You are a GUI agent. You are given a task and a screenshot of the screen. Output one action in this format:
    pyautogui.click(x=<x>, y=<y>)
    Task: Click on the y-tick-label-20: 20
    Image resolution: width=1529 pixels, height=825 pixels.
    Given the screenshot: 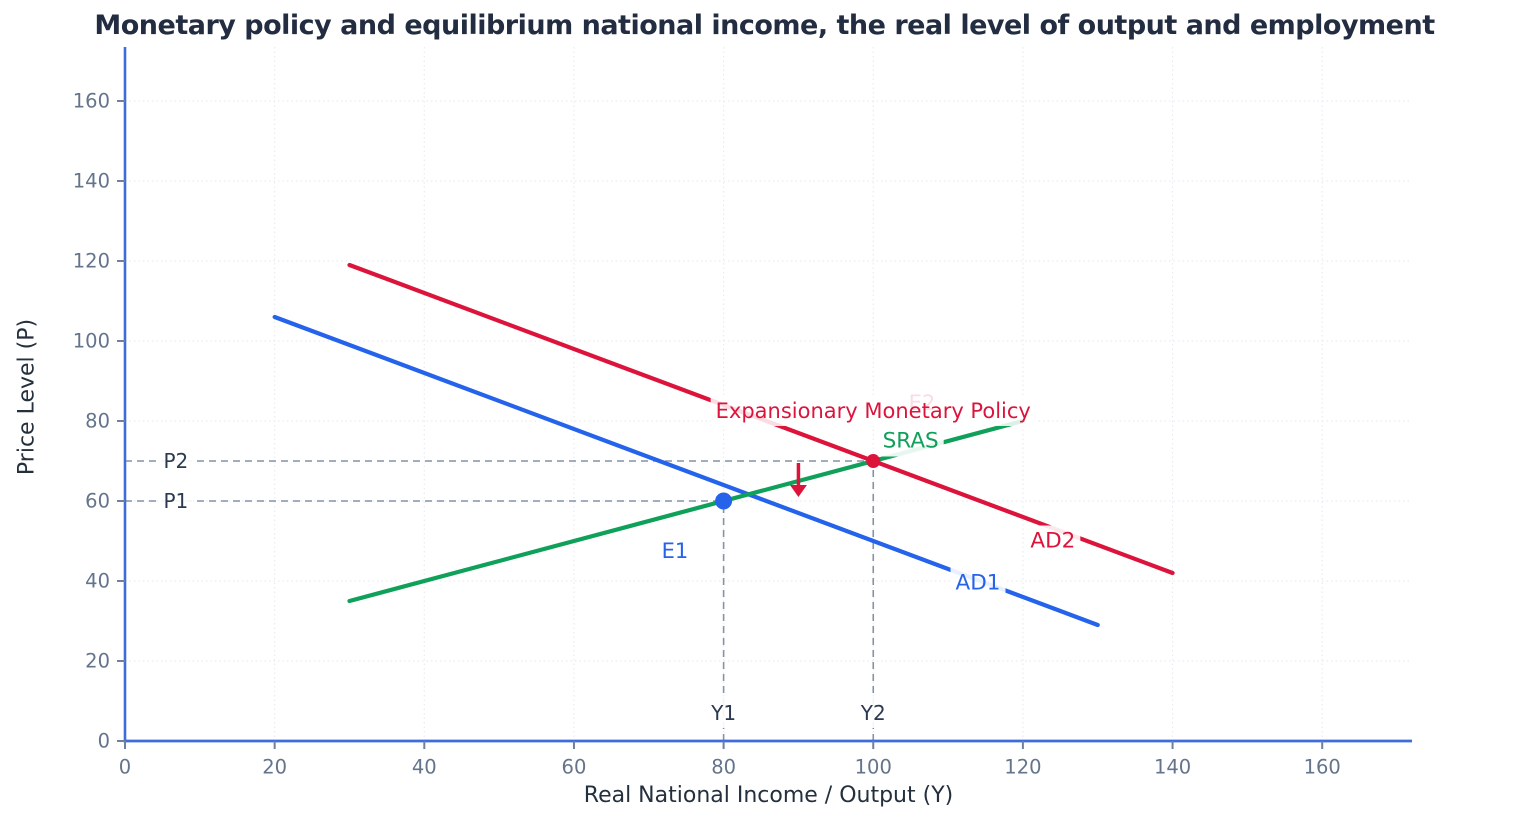 What is the action you would take?
    pyautogui.click(x=97, y=661)
    